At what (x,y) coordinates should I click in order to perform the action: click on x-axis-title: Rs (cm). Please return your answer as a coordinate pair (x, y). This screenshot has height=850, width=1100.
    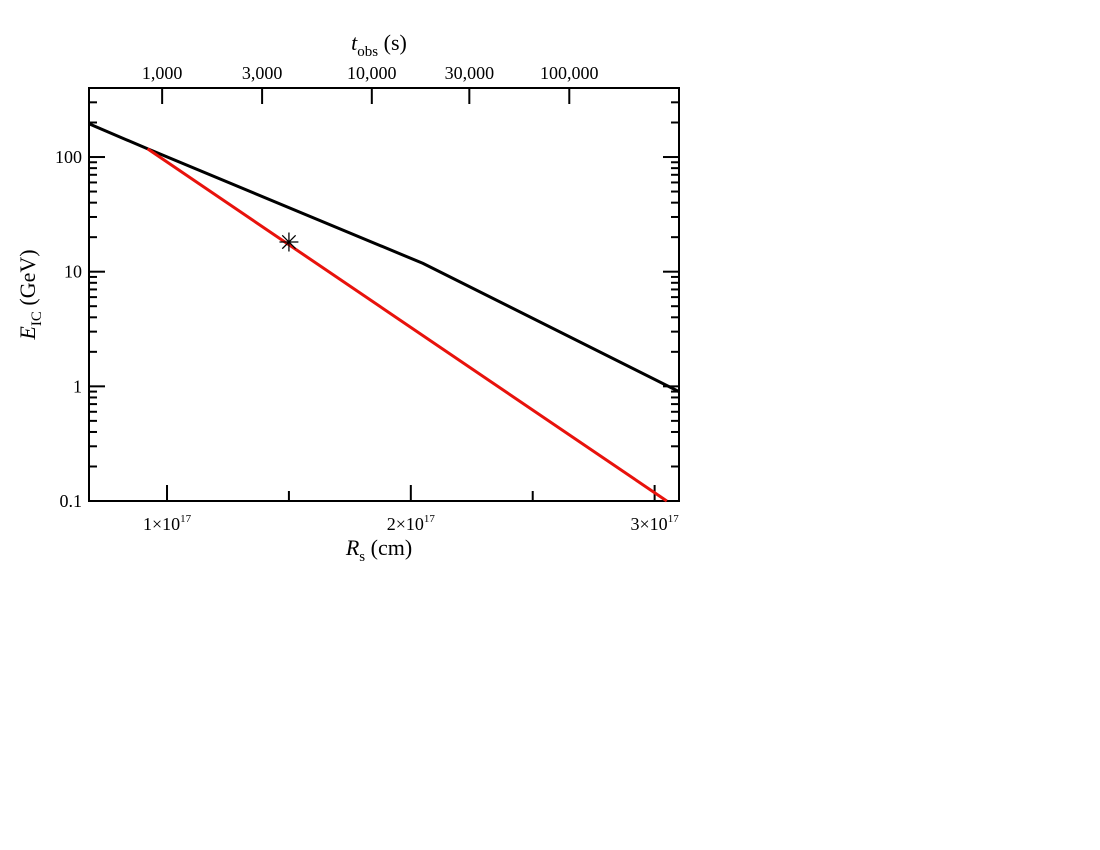
    Looking at the image, I should click on (378, 550).